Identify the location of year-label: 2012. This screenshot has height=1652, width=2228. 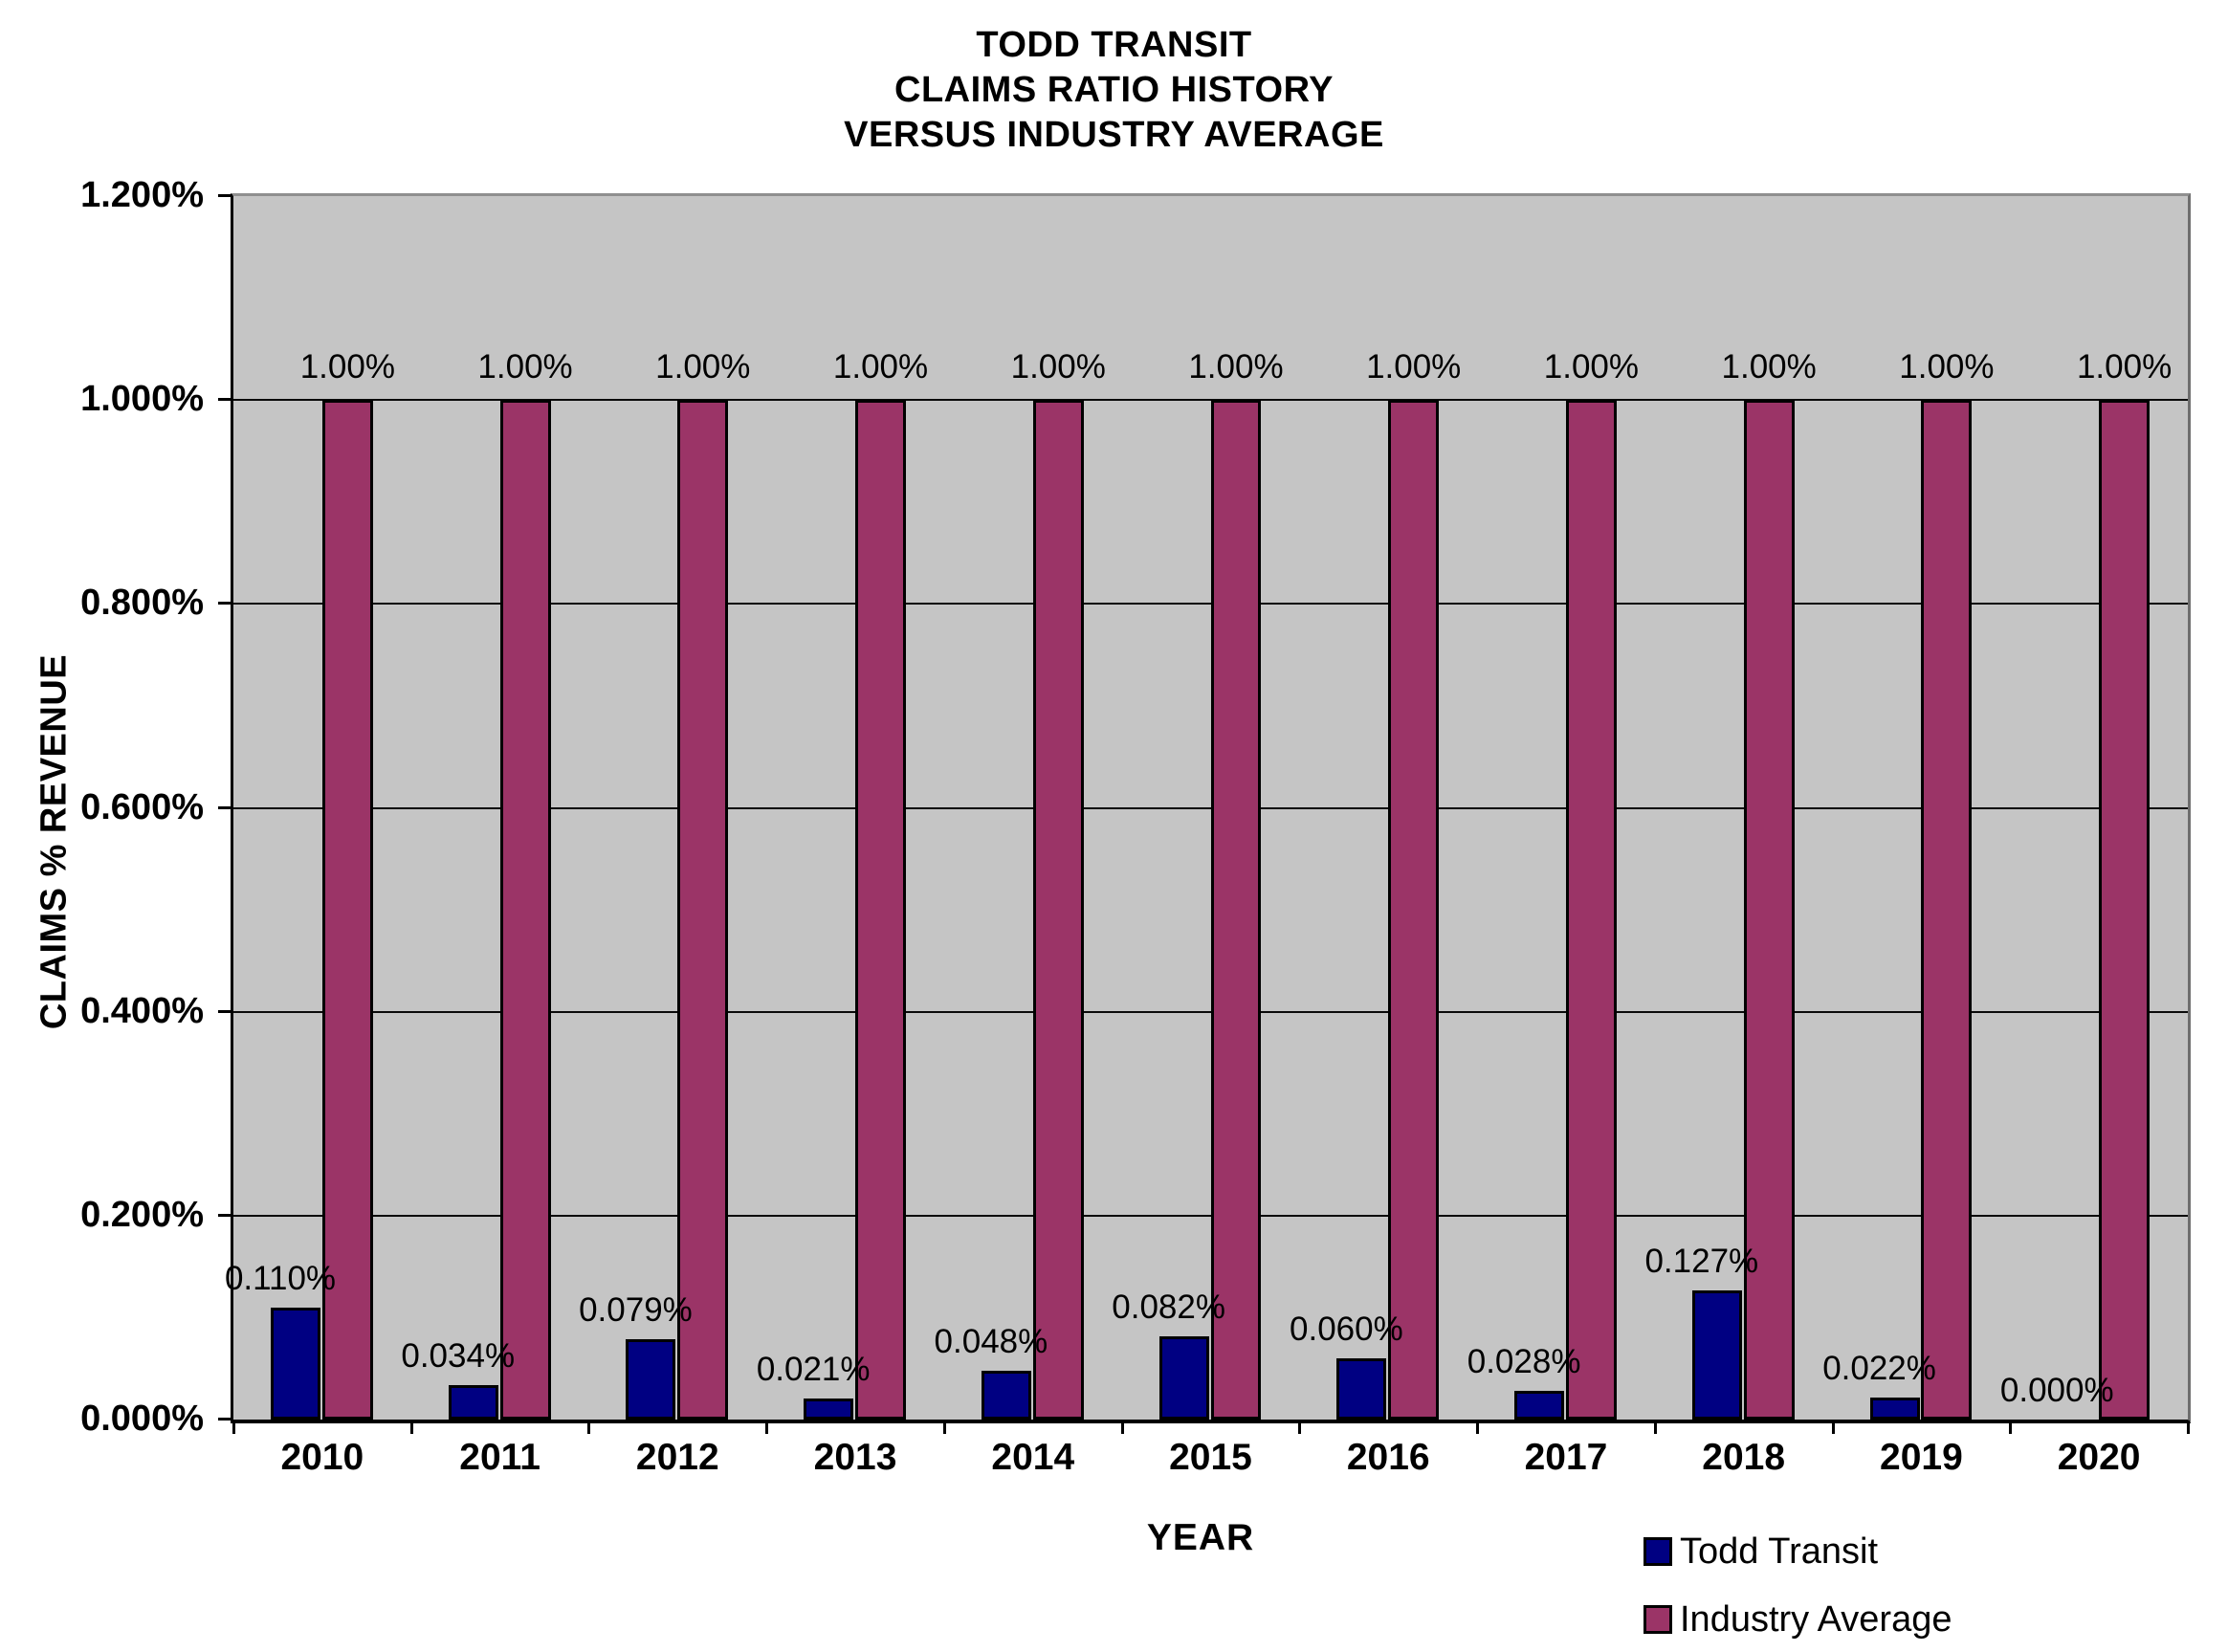
(677, 1457).